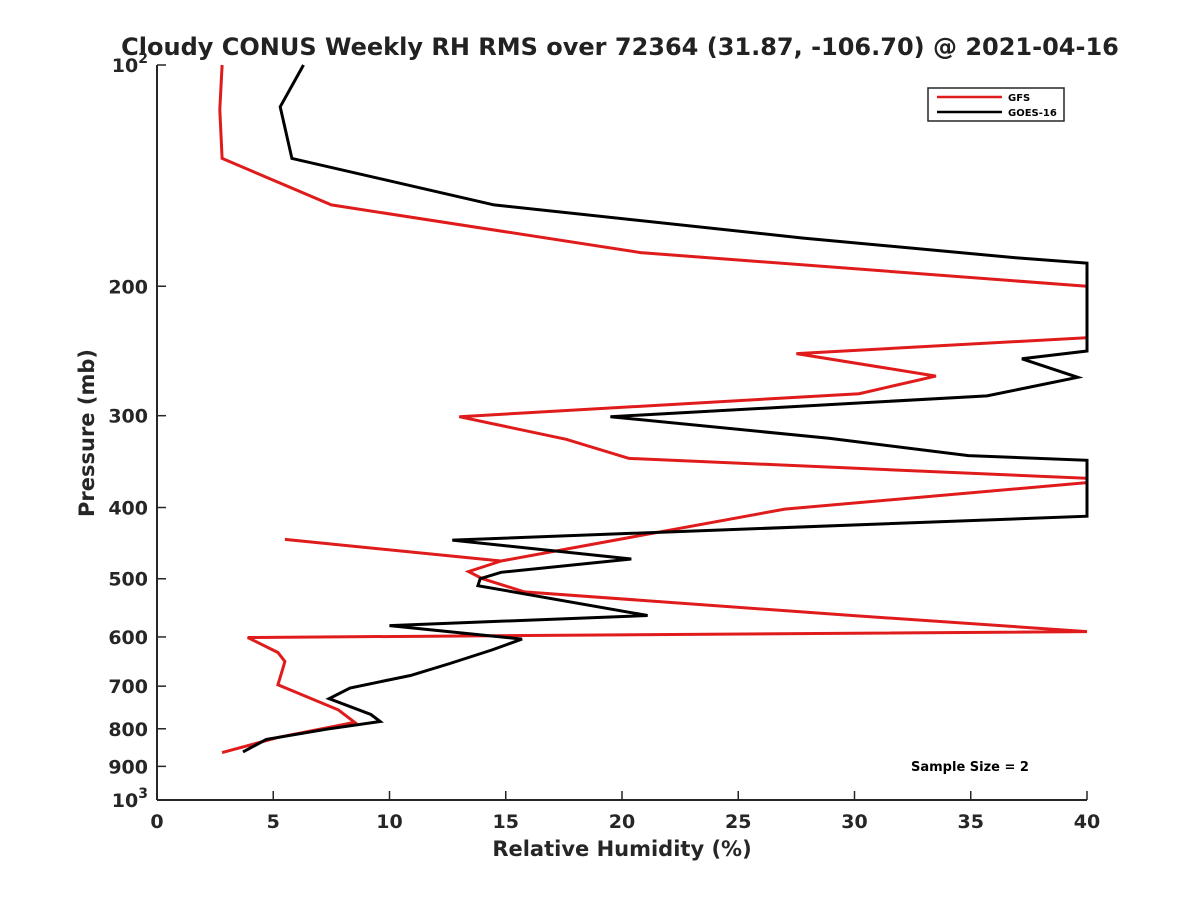 The image size is (1200, 900). What do you see at coordinates (137, 431) in the screenshot?
I see `y-ticks: 10² 200 300 400 500 600 700 800 900 10³` at bounding box center [137, 431].